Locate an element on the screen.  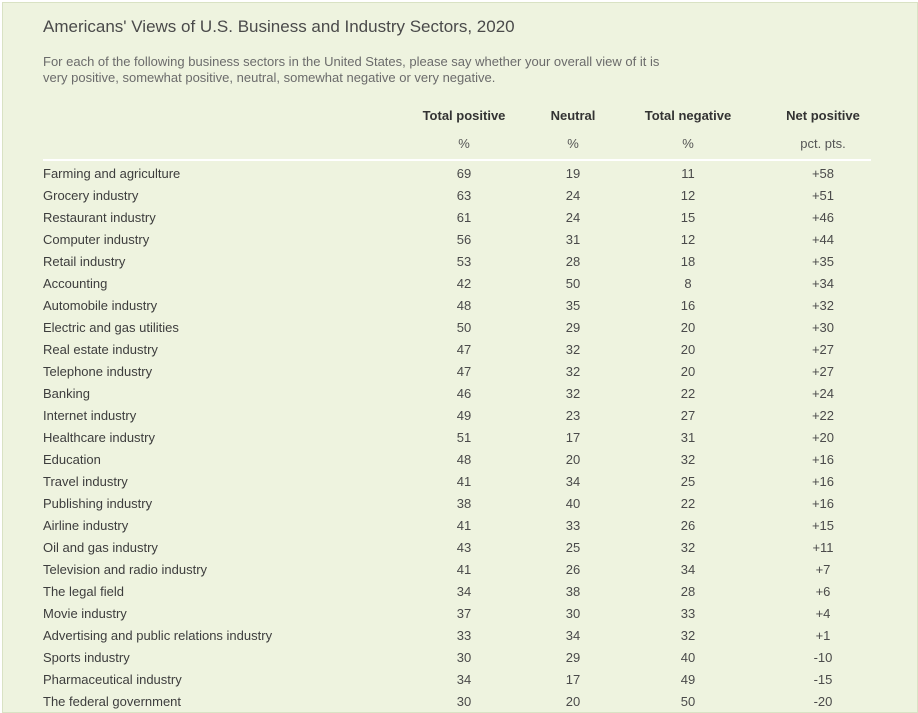
row-label: Computer industry is located at coordinates (96, 239).